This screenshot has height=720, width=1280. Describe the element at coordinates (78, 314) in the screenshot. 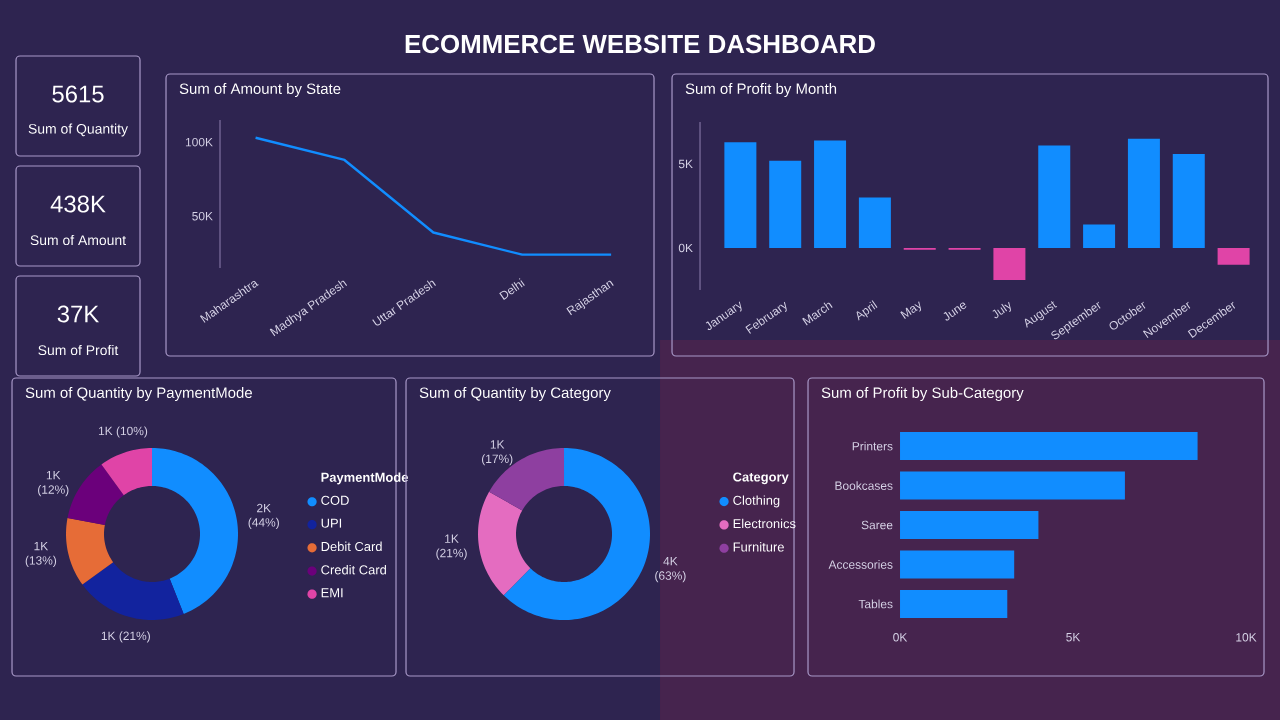

I see `text: 37K` at that location.